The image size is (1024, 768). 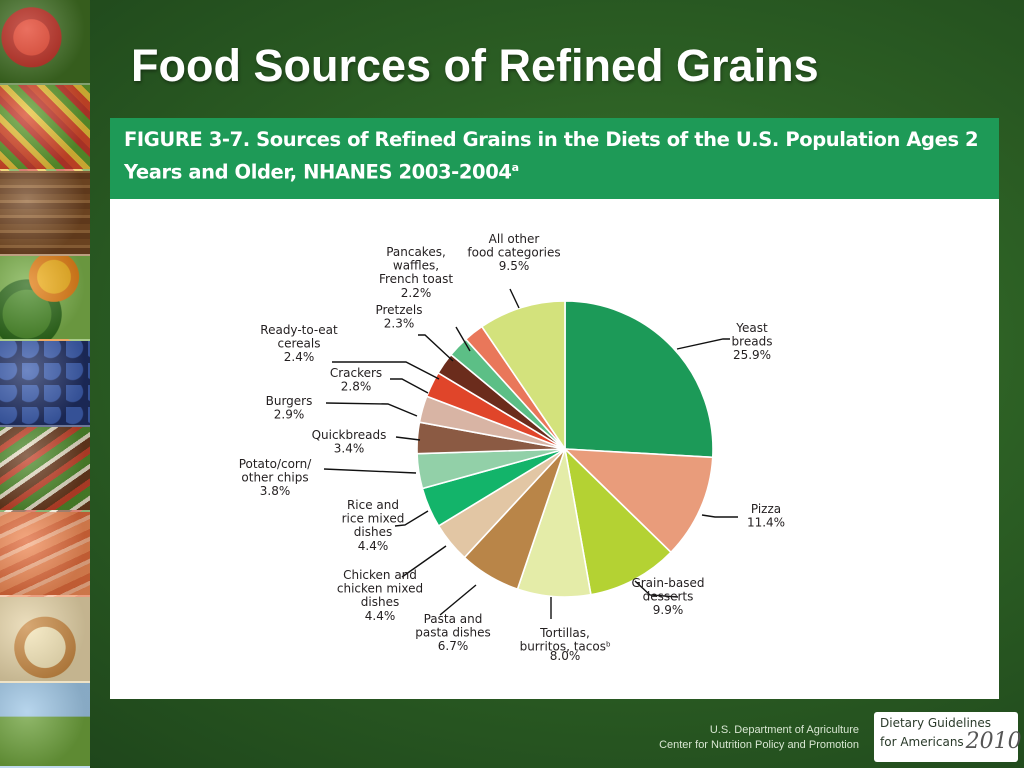 What do you see at coordinates (45, 554) in the screenshot?
I see `salmon-photo` at bounding box center [45, 554].